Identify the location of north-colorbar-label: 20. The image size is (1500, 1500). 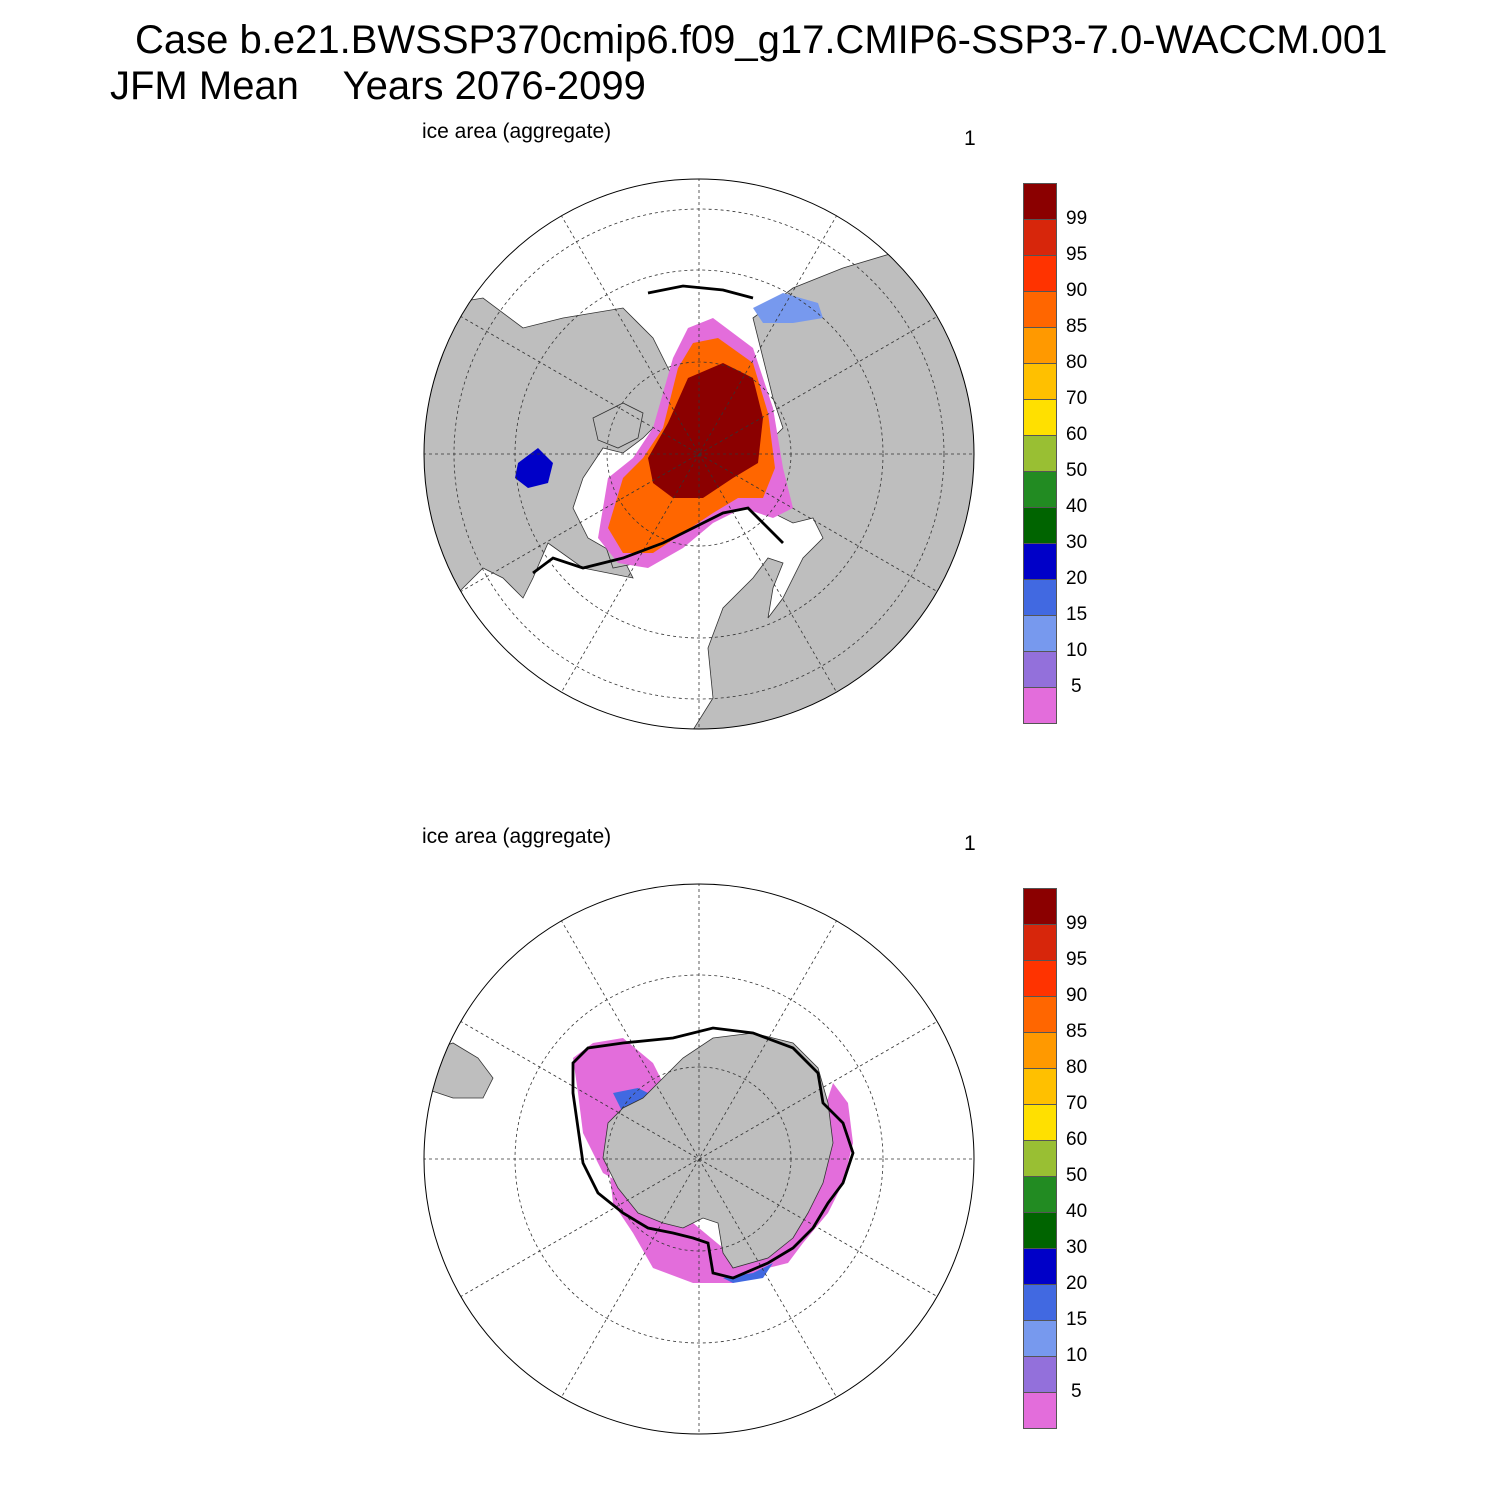
(1077, 578).